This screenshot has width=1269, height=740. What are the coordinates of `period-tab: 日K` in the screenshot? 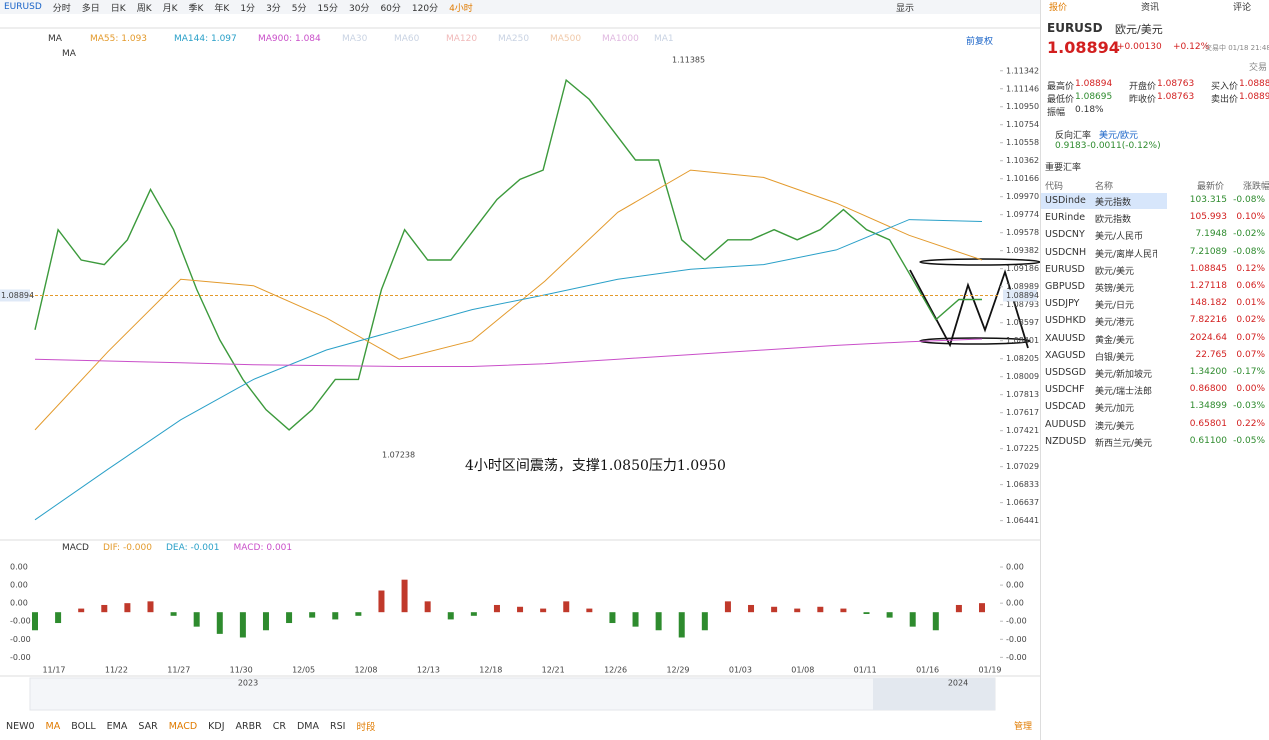 It's located at (118, 8).